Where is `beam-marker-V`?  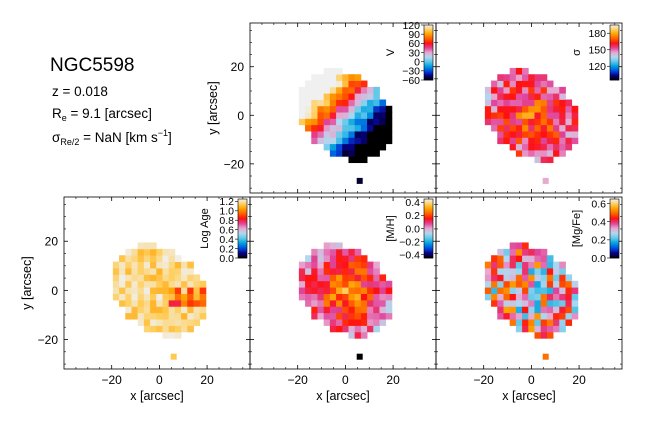
beam-marker-V is located at coordinates (359, 180).